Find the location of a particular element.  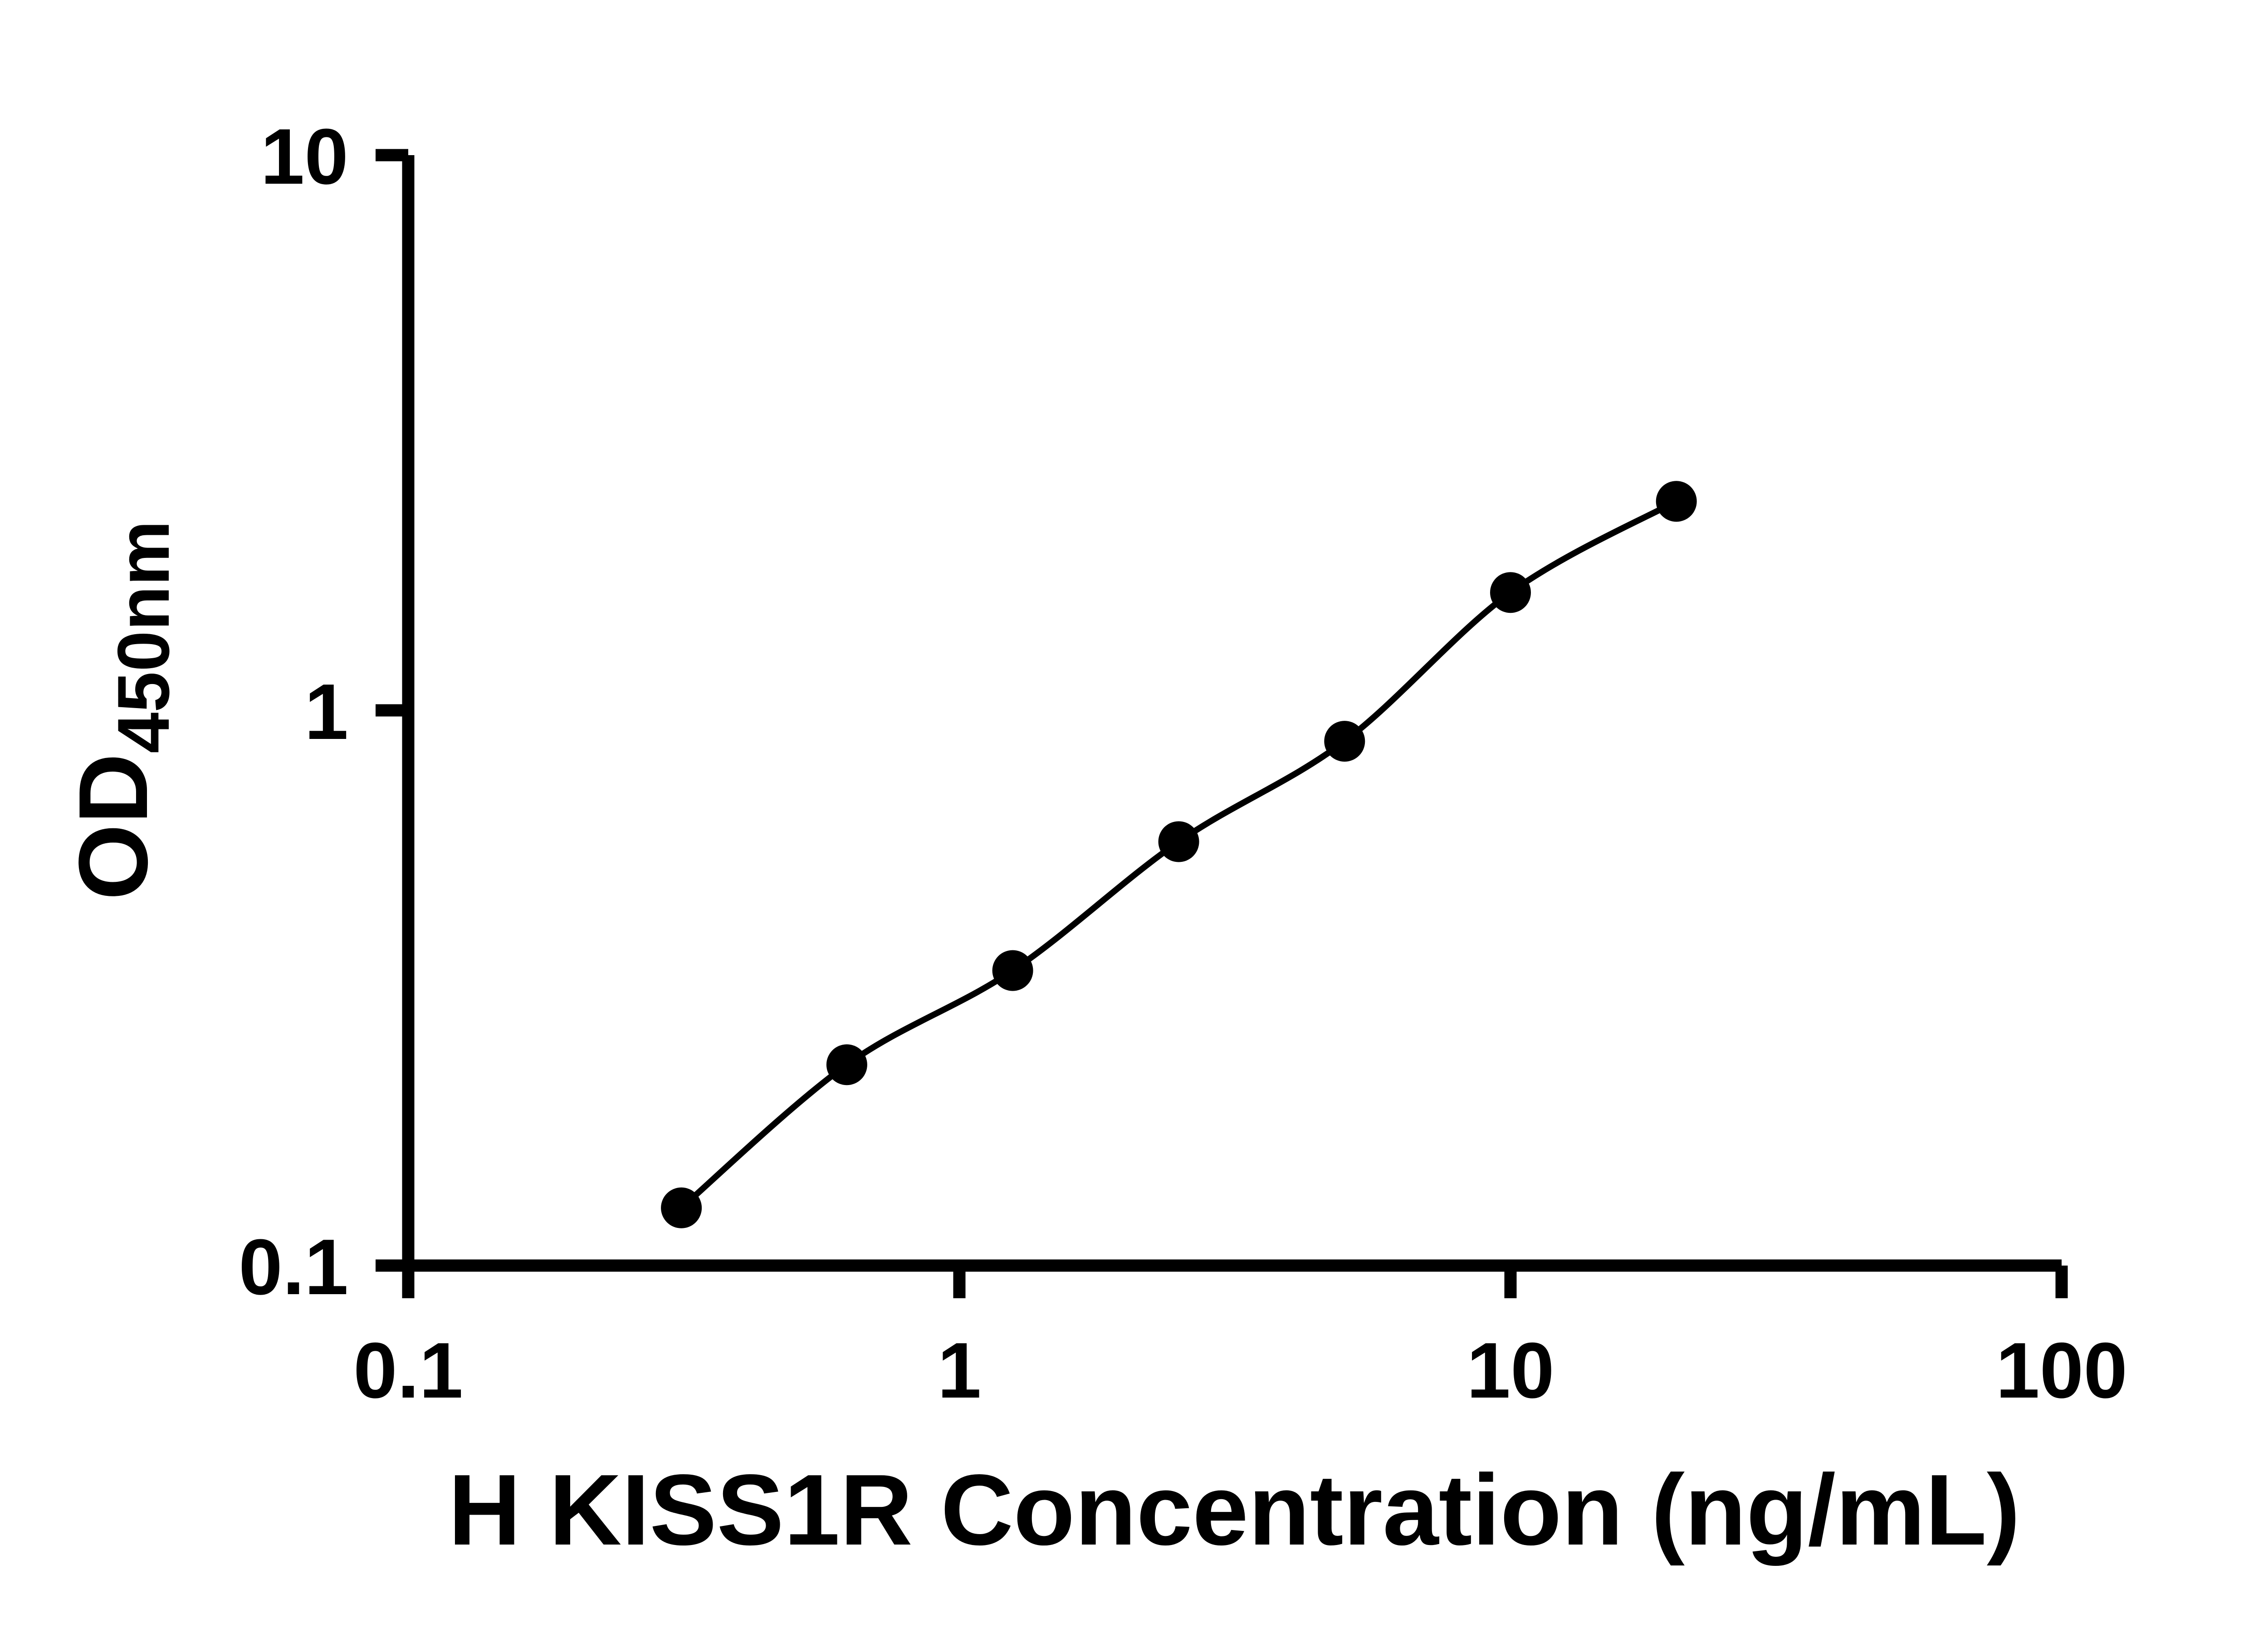

y-tick-label: 1 is located at coordinates (326, 711).